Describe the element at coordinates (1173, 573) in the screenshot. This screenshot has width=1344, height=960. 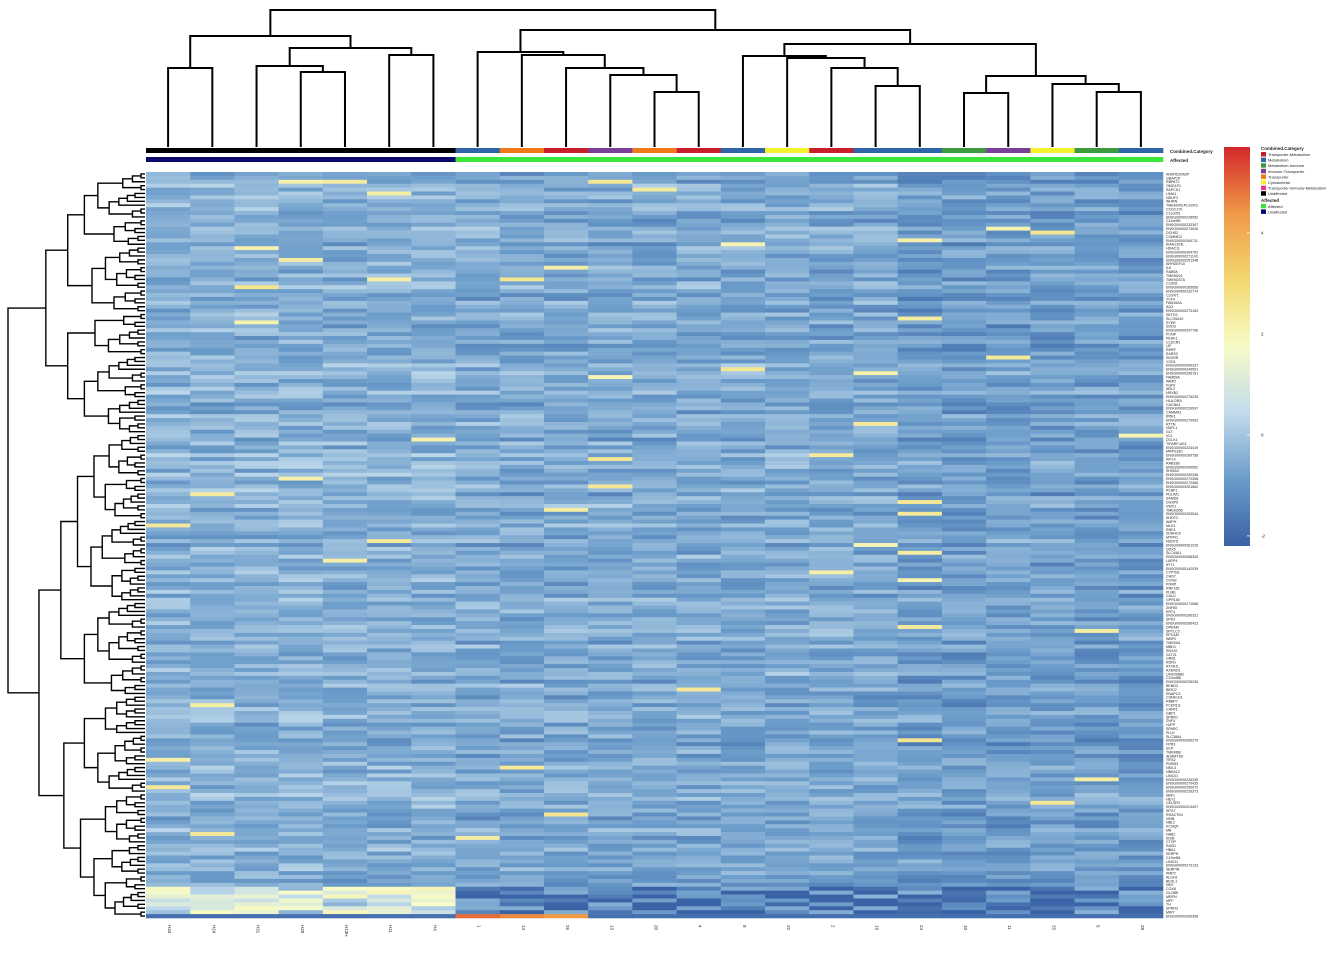
I see `row-label: CYP7B1` at that location.